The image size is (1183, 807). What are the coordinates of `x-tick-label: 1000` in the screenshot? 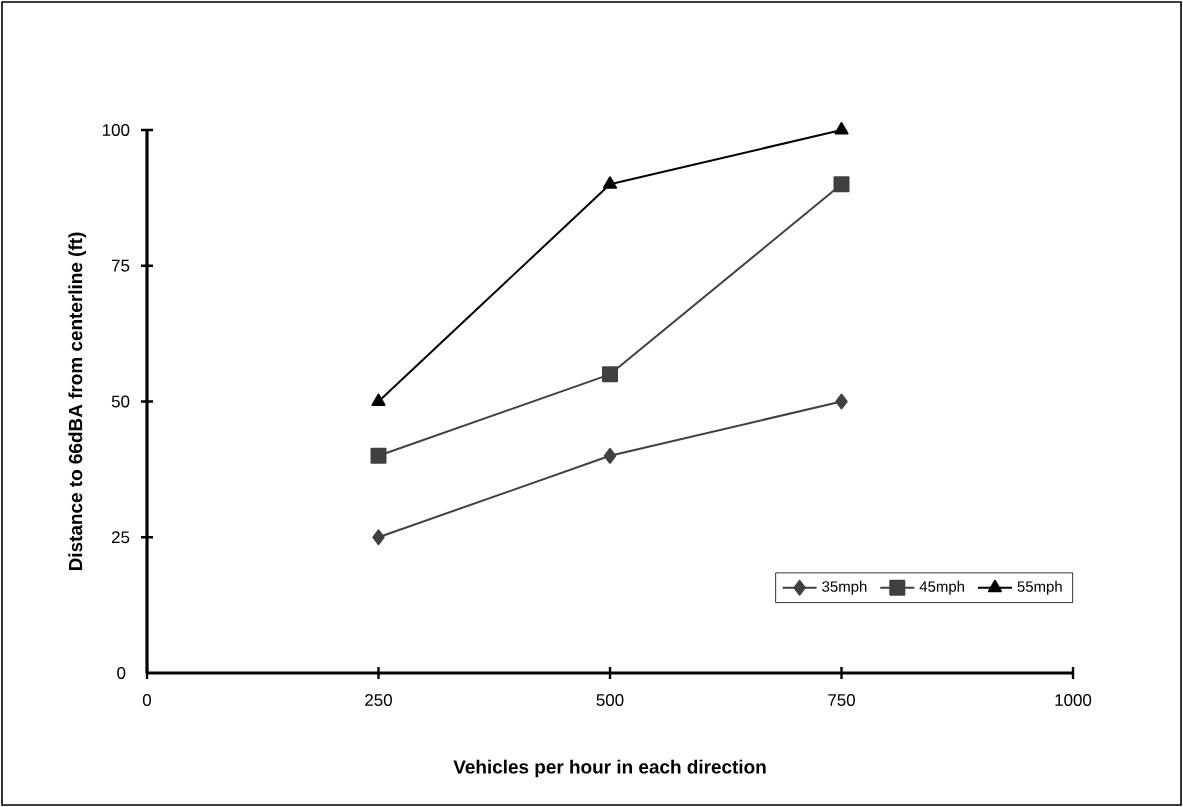 It's located at (1073, 700).